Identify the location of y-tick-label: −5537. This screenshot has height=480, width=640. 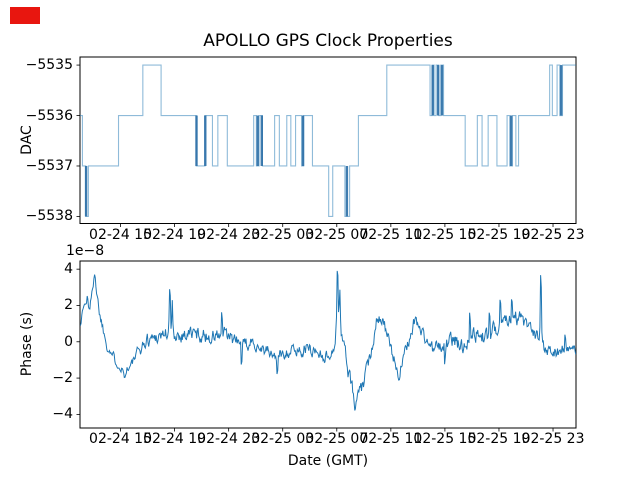
(49, 165).